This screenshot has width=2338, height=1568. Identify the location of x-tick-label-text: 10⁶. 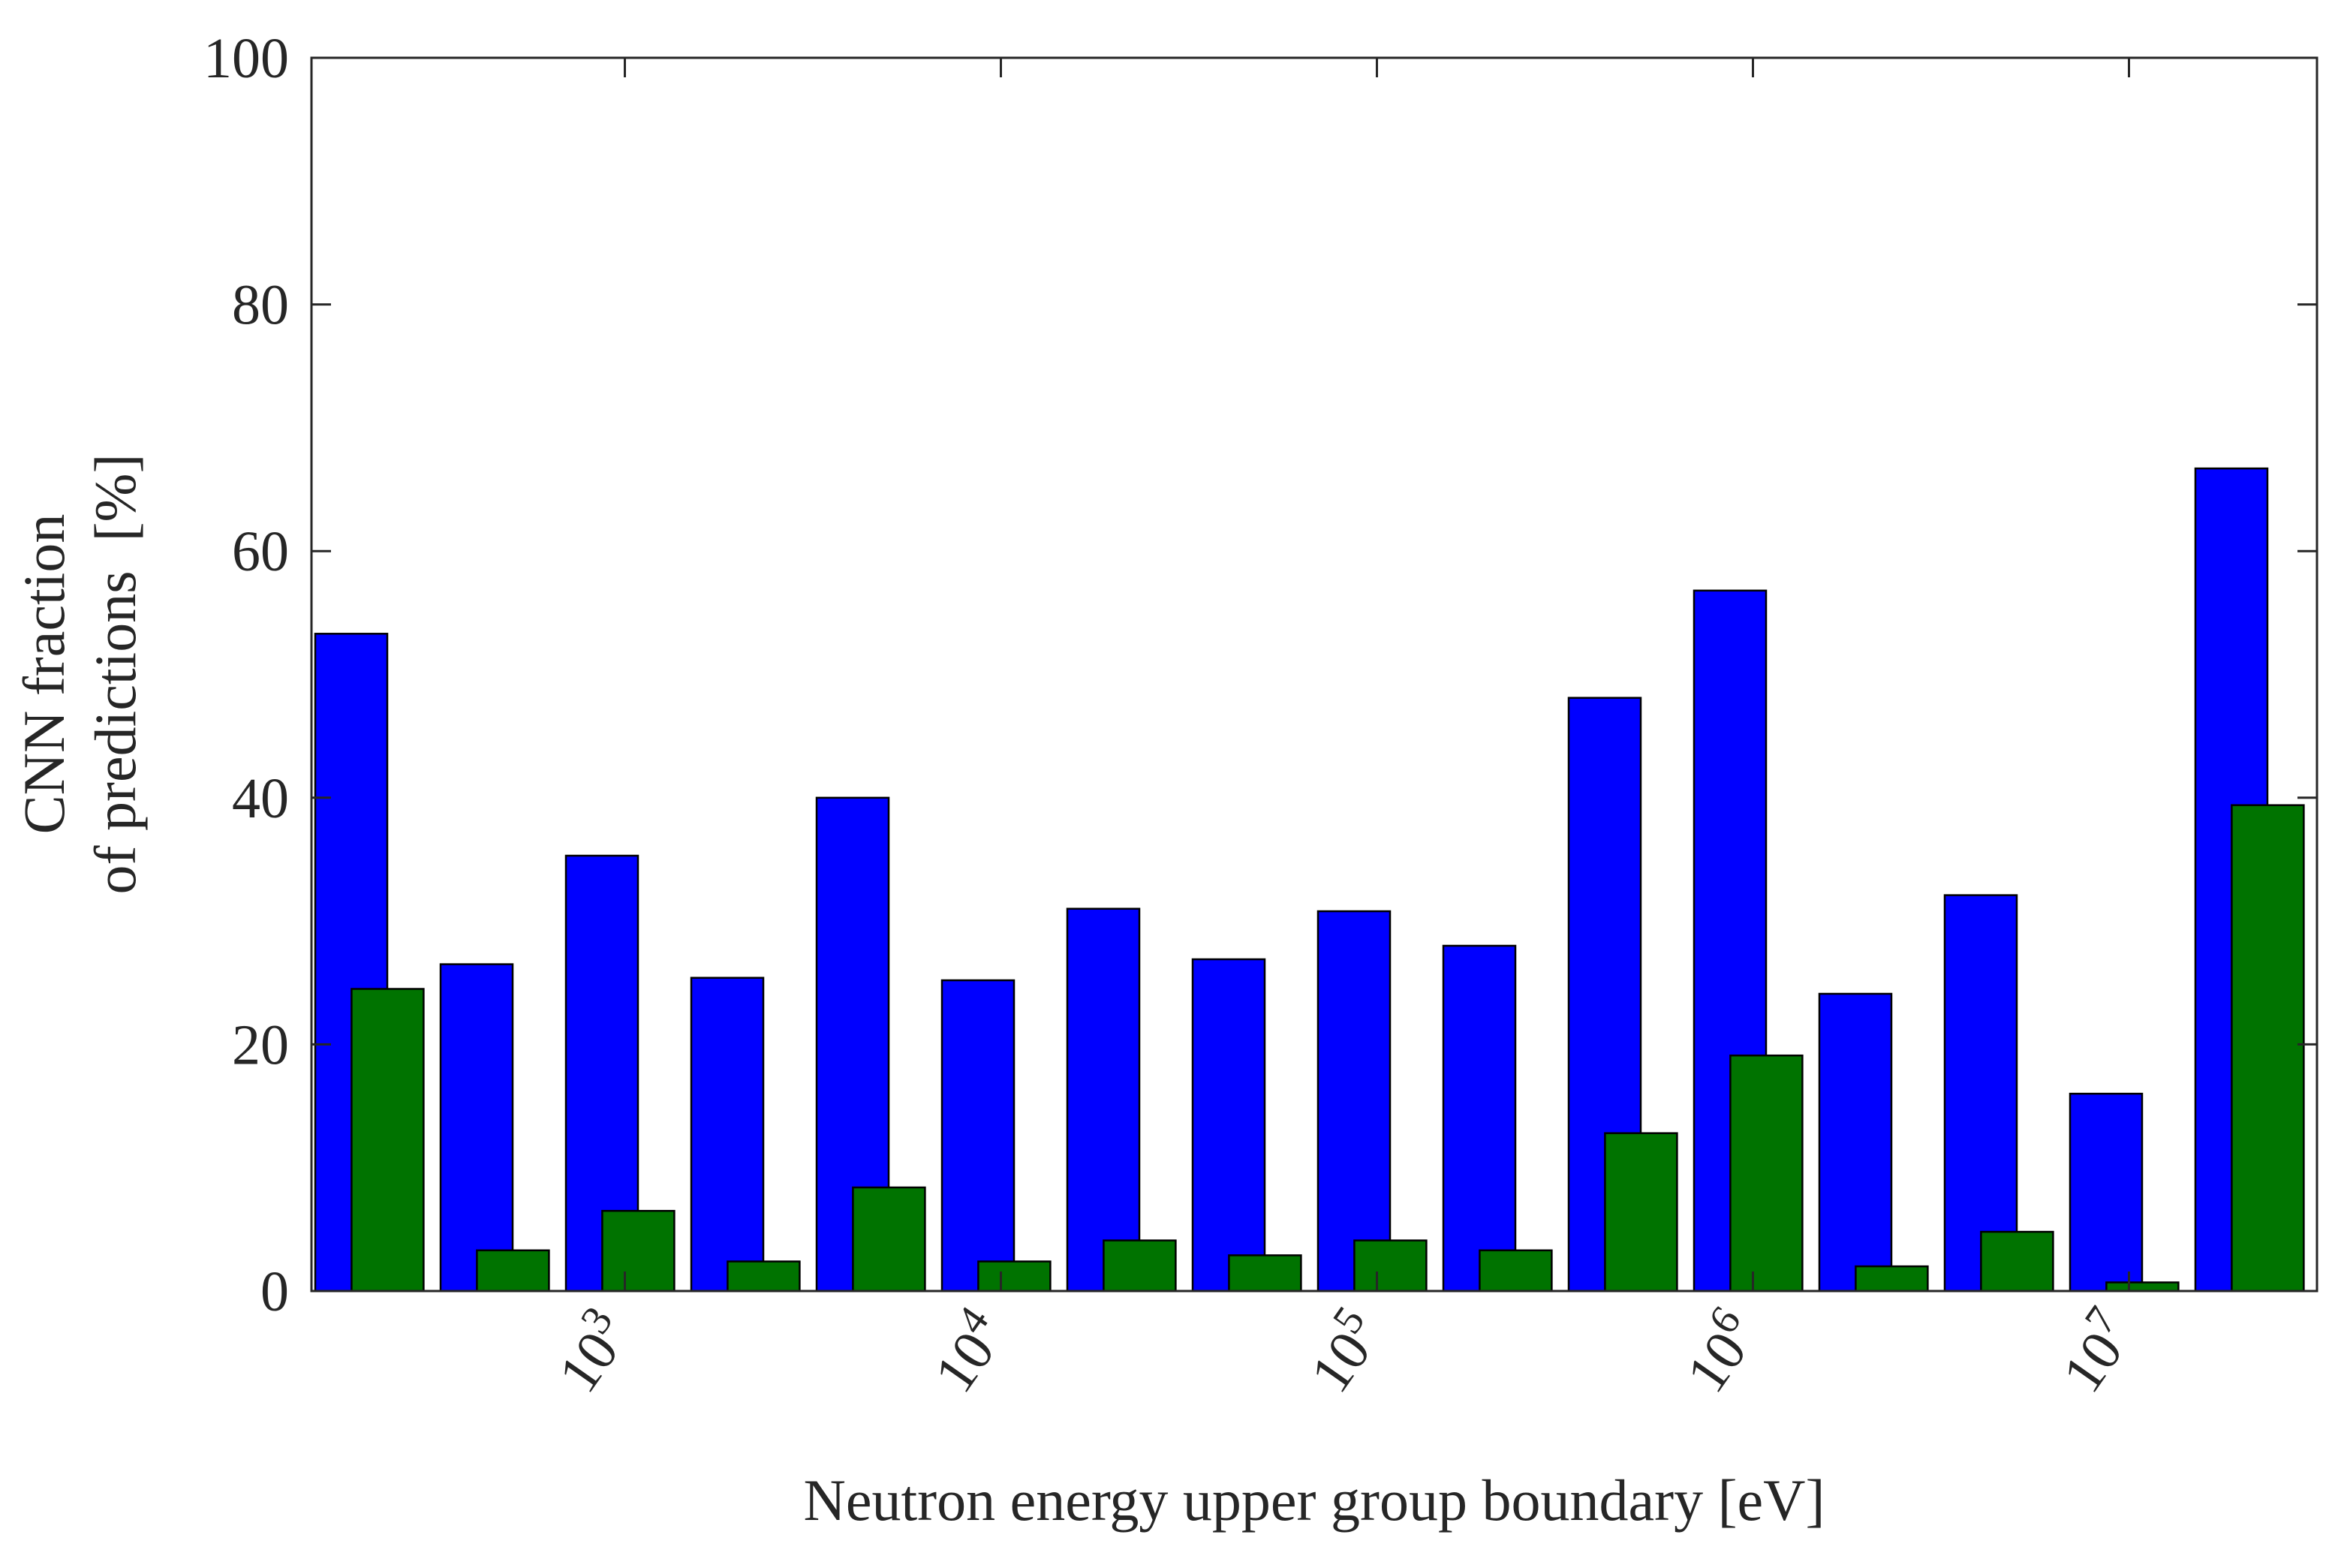
(1719, 1351).